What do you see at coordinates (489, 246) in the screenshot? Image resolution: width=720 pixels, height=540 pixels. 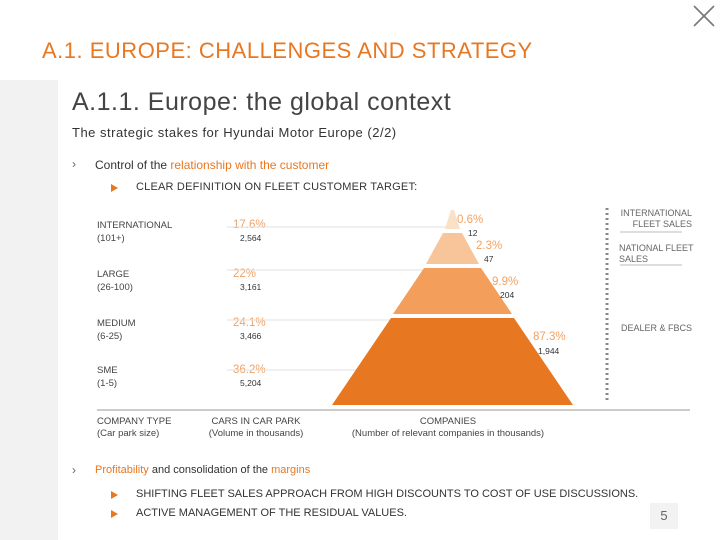 I see `pyramid-pct: 2.3%` at bounding box center [489, 246].